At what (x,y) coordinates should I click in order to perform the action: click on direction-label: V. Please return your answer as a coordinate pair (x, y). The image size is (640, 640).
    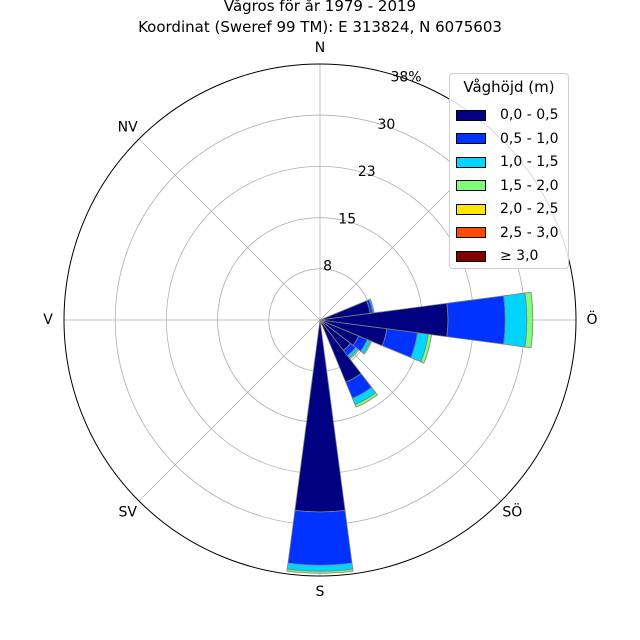
    Looking at the image, I should click on (48, 320).